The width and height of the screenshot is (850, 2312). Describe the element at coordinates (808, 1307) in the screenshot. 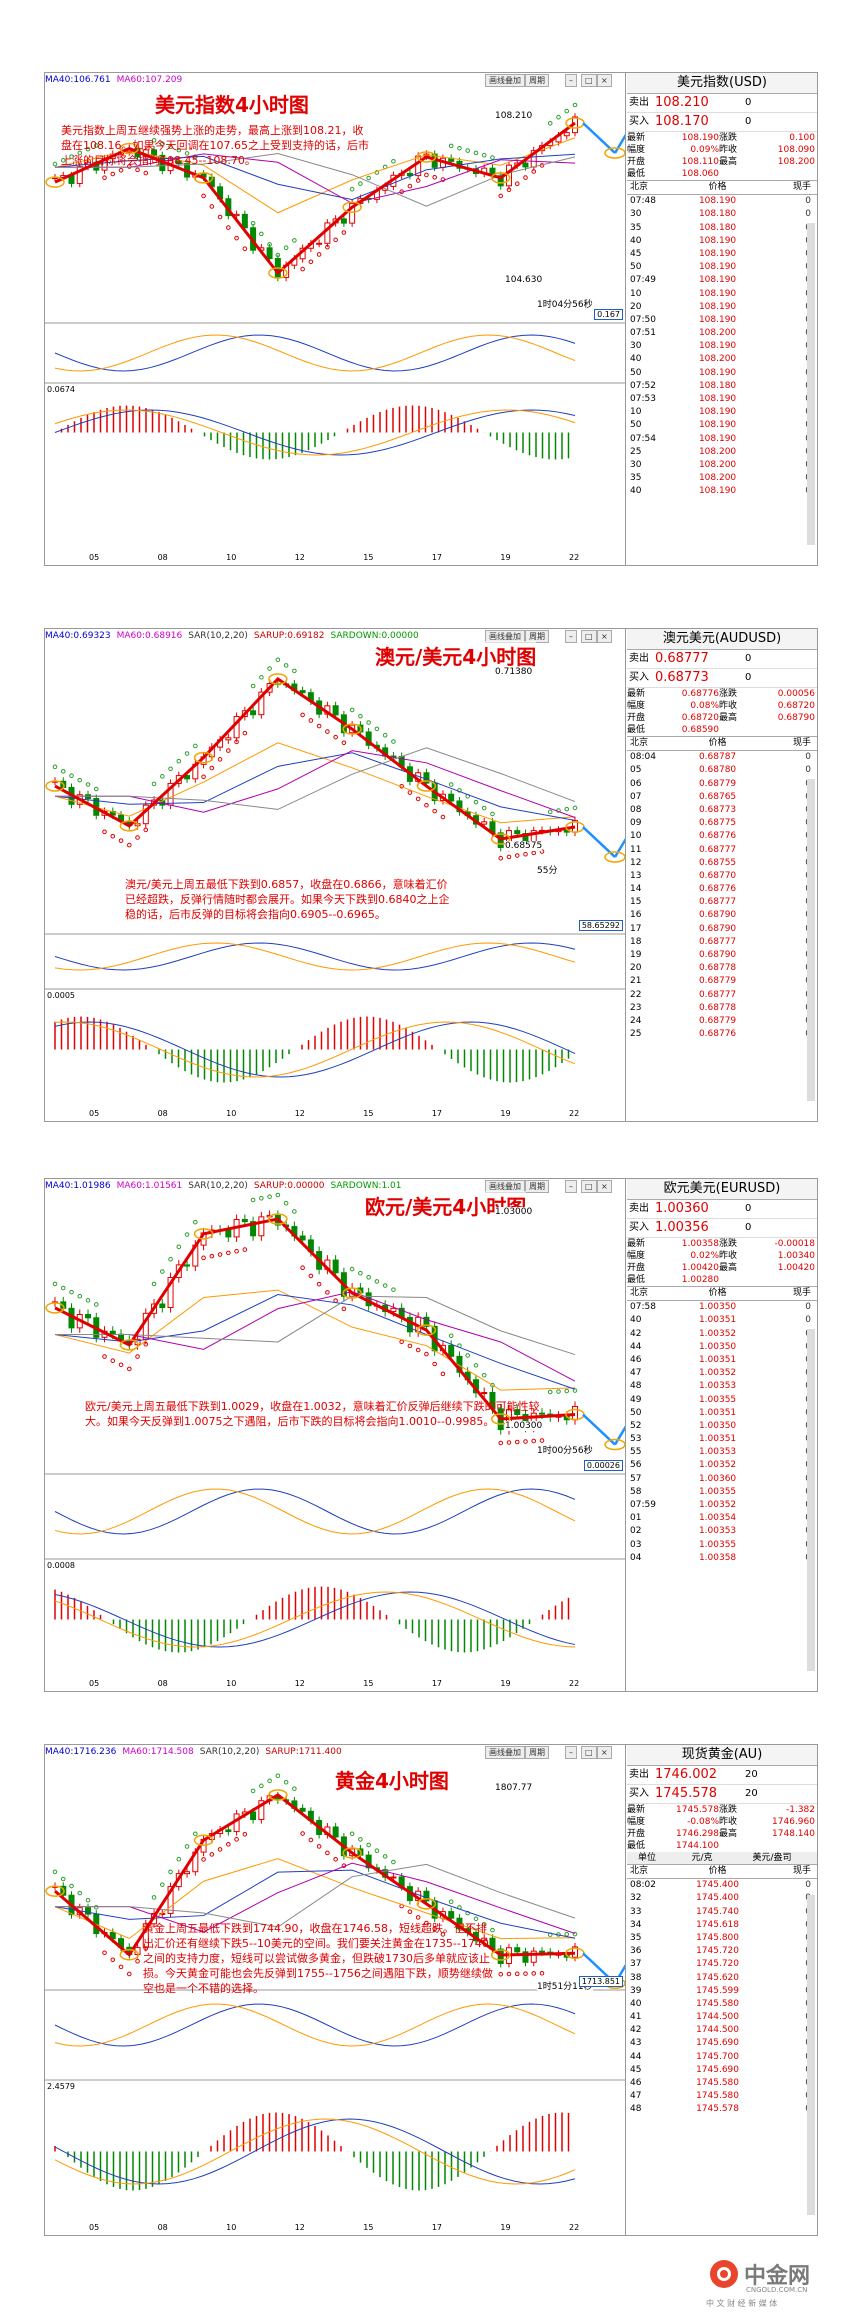

I see `tick-cell: 0` at that location.